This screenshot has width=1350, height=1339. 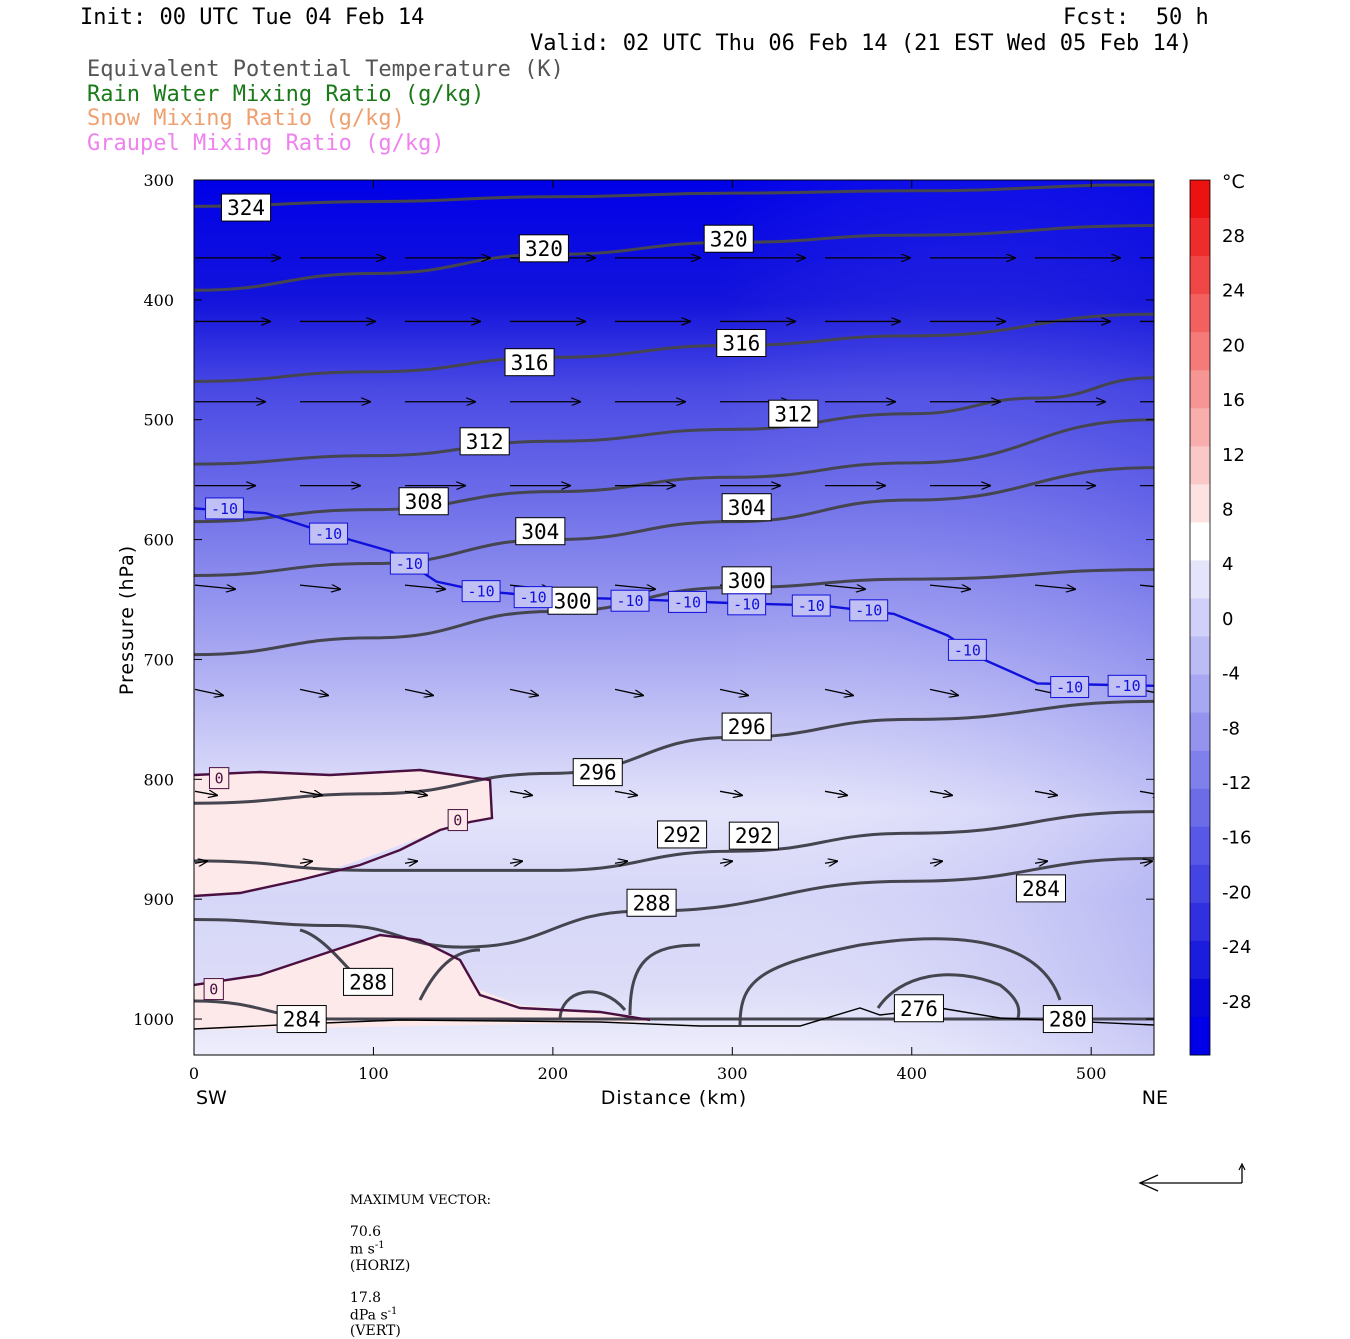 What do you see at coordinates (365, 1232) in the screenshot?
I see `horiz-max-value: 70.6` at bounding box center [365, 1232].